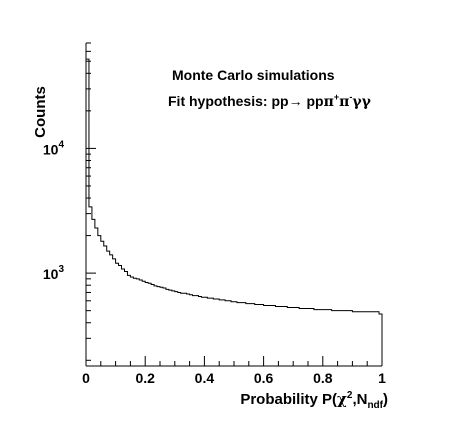 Image resolution: width=450 pixels, height=436 pixels. I want to click on x-tick-label: 0.2, so click(145, 378).